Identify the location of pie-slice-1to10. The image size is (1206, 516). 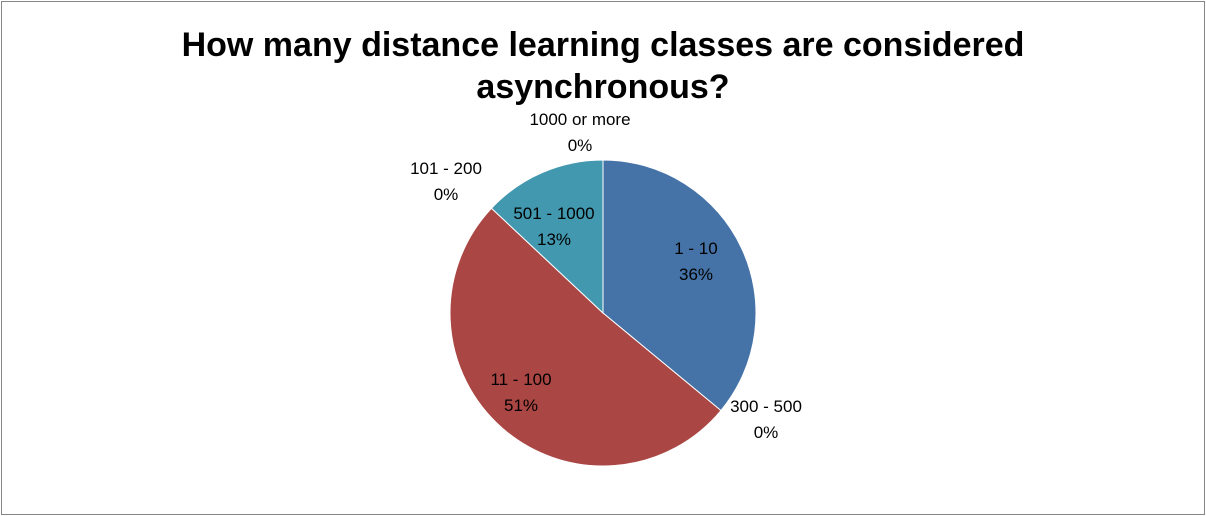
(679, 285).